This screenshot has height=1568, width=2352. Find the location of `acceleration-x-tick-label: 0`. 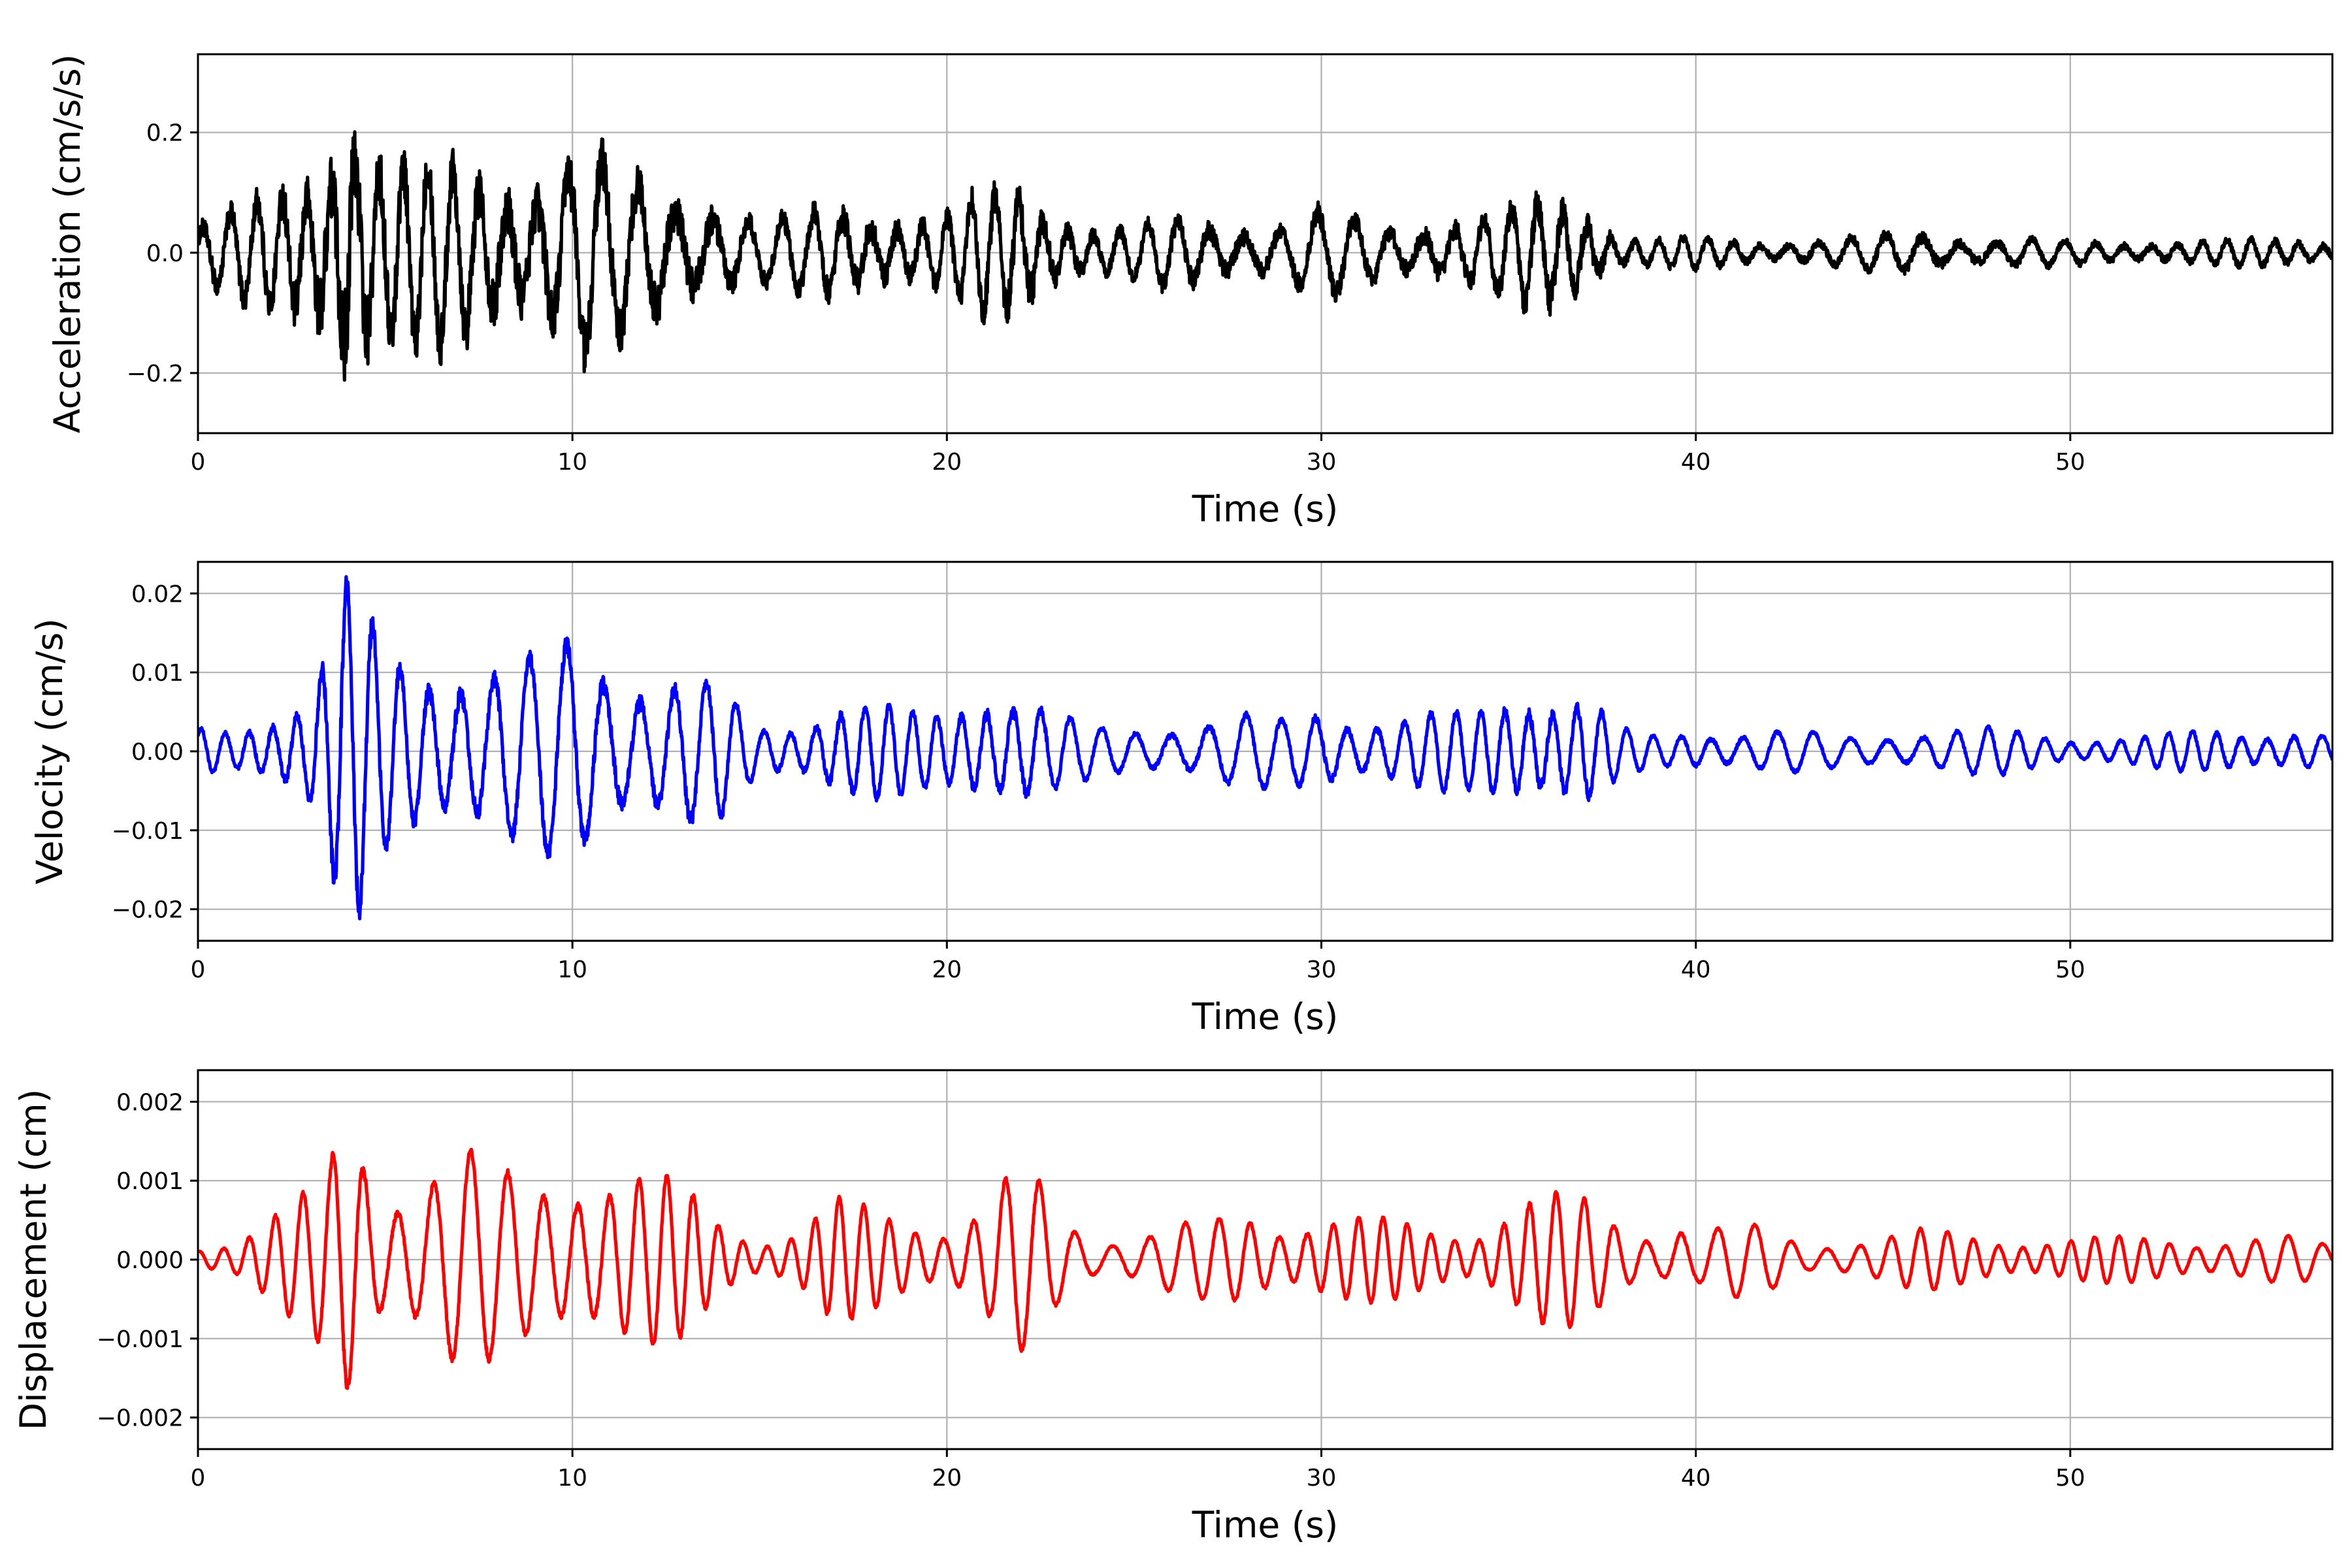

acceleration-x-tick-label: 0 is located at coordinates (198, 462).